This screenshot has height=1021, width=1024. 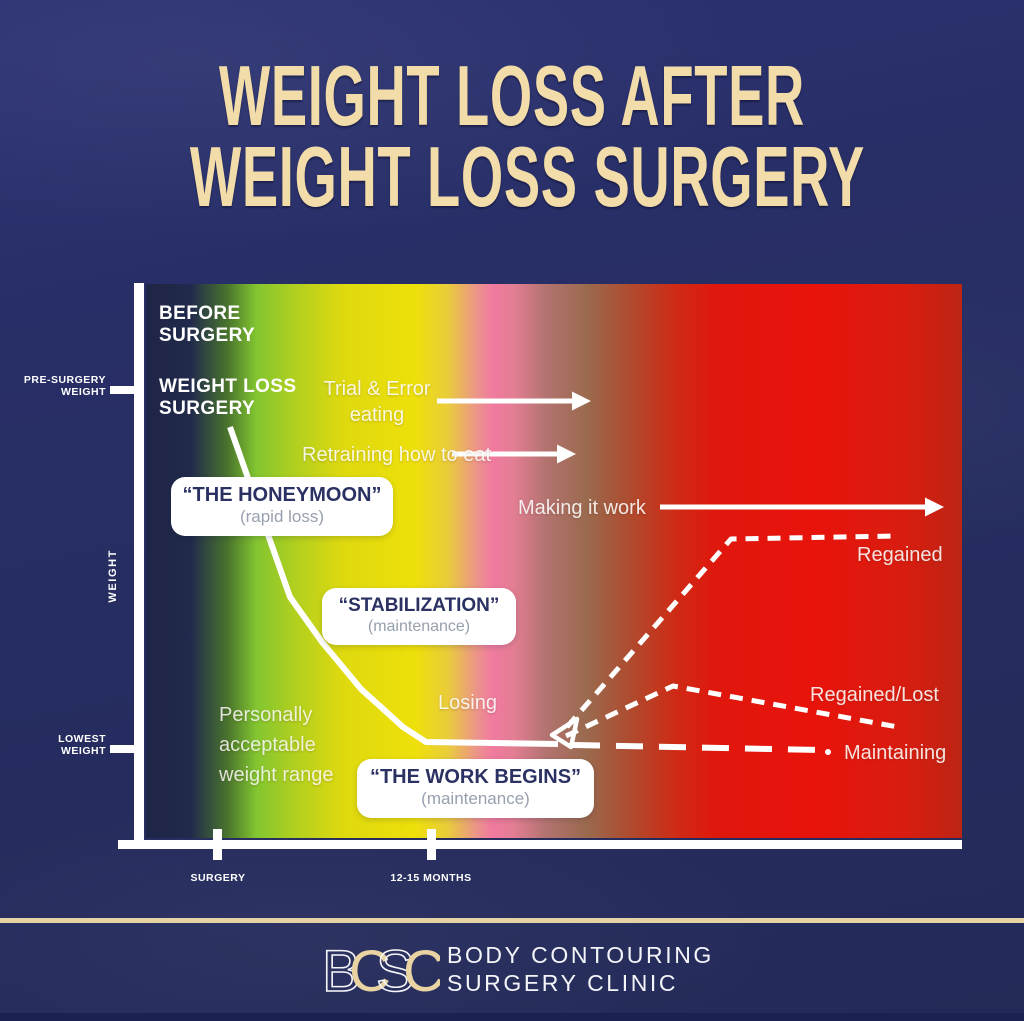 I want to click on x-label-12-15-months: 12-15 MONTHS, so click(x=431, y=878).